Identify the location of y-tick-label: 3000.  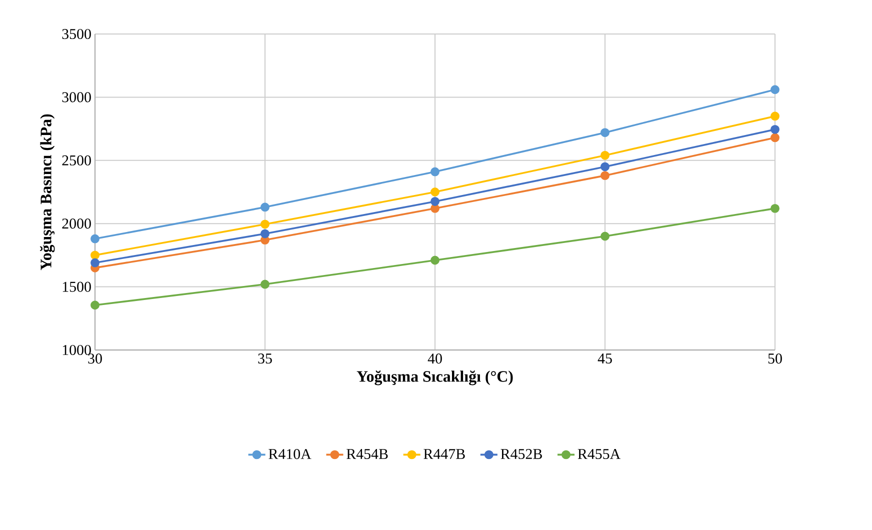
(76, 97).